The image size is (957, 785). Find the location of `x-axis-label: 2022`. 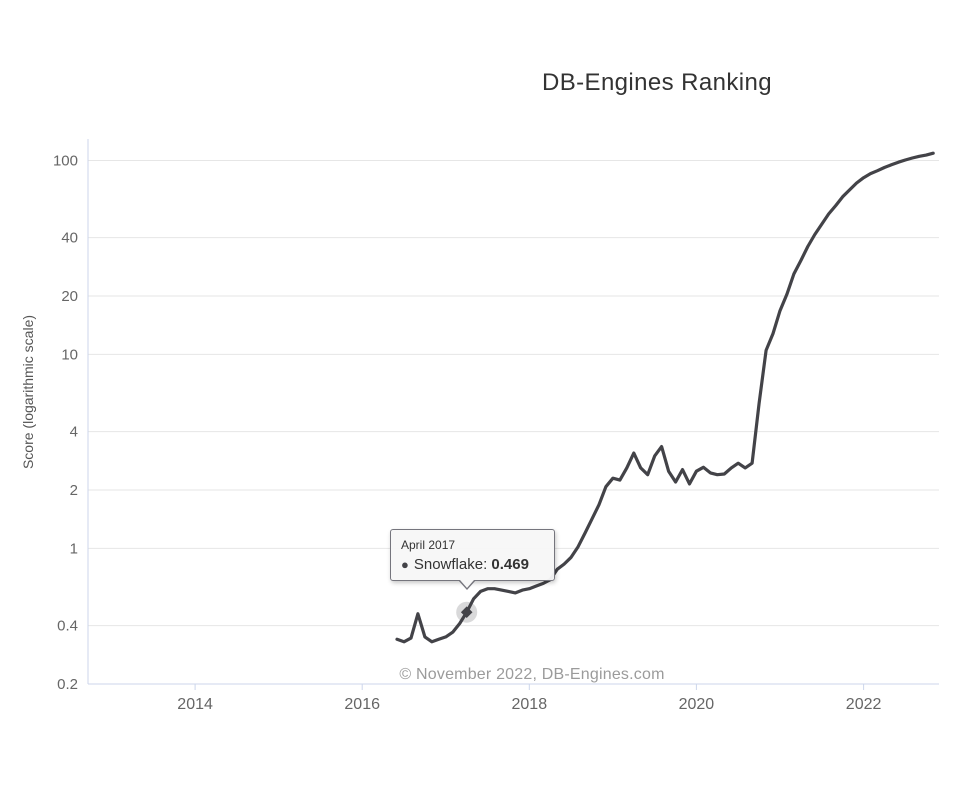

x-axis-label: 2022 is located at coordinates (864, 704).